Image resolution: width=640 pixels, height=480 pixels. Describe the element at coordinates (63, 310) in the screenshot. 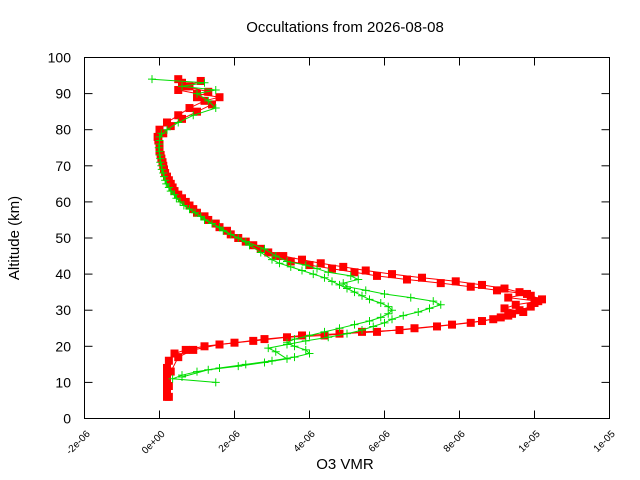

I see `y-tick-label: 30` at that location.